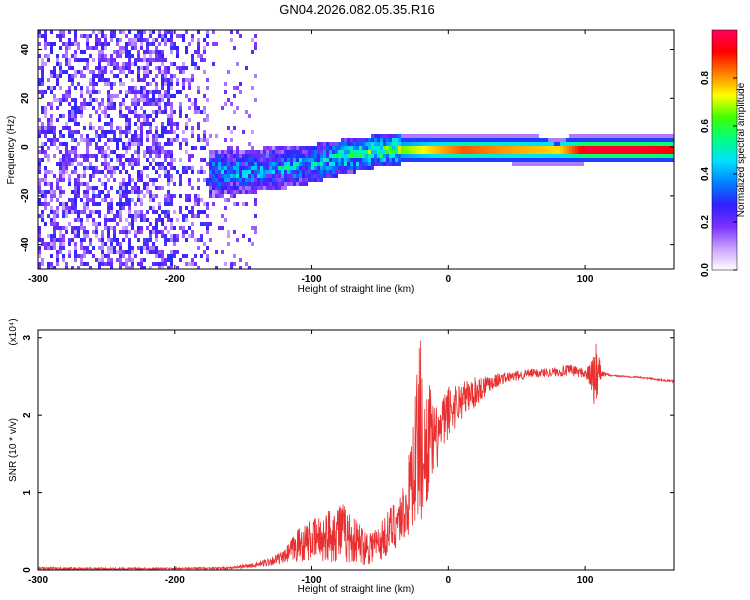 Image resolution: width=750 pixels, height=600 pixels. Describe the element at coordinates (356, 289) in the screenshot. I see `spectrogram-x-label: Height of straight line (km)` at that location.